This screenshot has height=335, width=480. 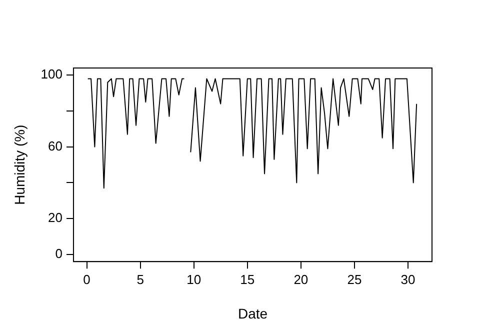 I want to click on x-tick-label: 20, so click(x=301, y=279).